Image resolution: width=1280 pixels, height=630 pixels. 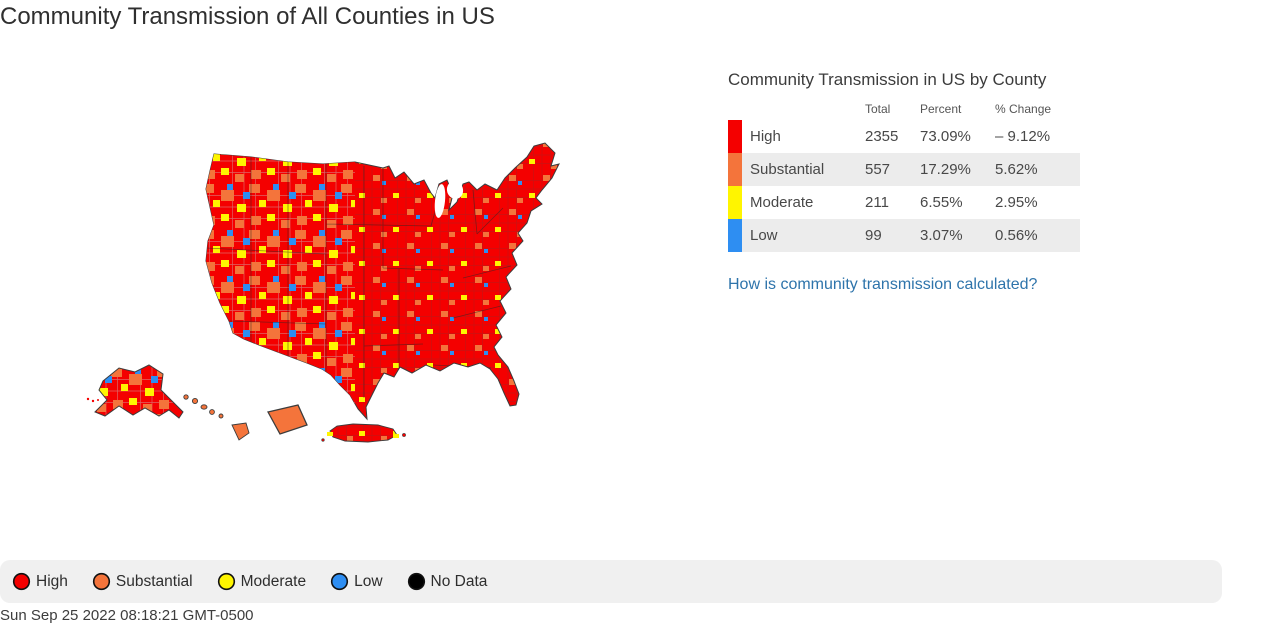 What do you see at coordinates (878, 169) in the screenshot?
I see `row-total: 557` at bounding box center [878, 169].